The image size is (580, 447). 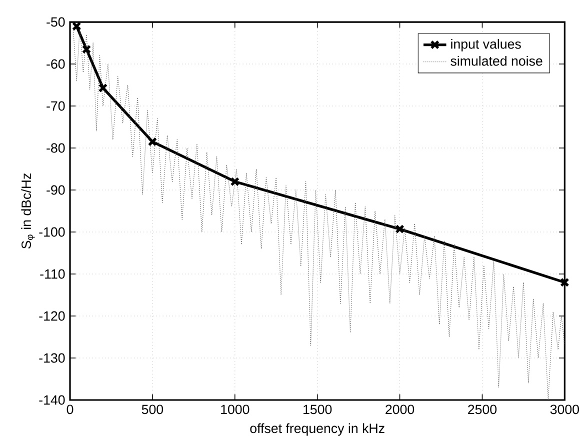 What do you see at coordinates (55, 148) in the screenshot?
I see `y-tick-label: -80` at bounding box center [55, 148].